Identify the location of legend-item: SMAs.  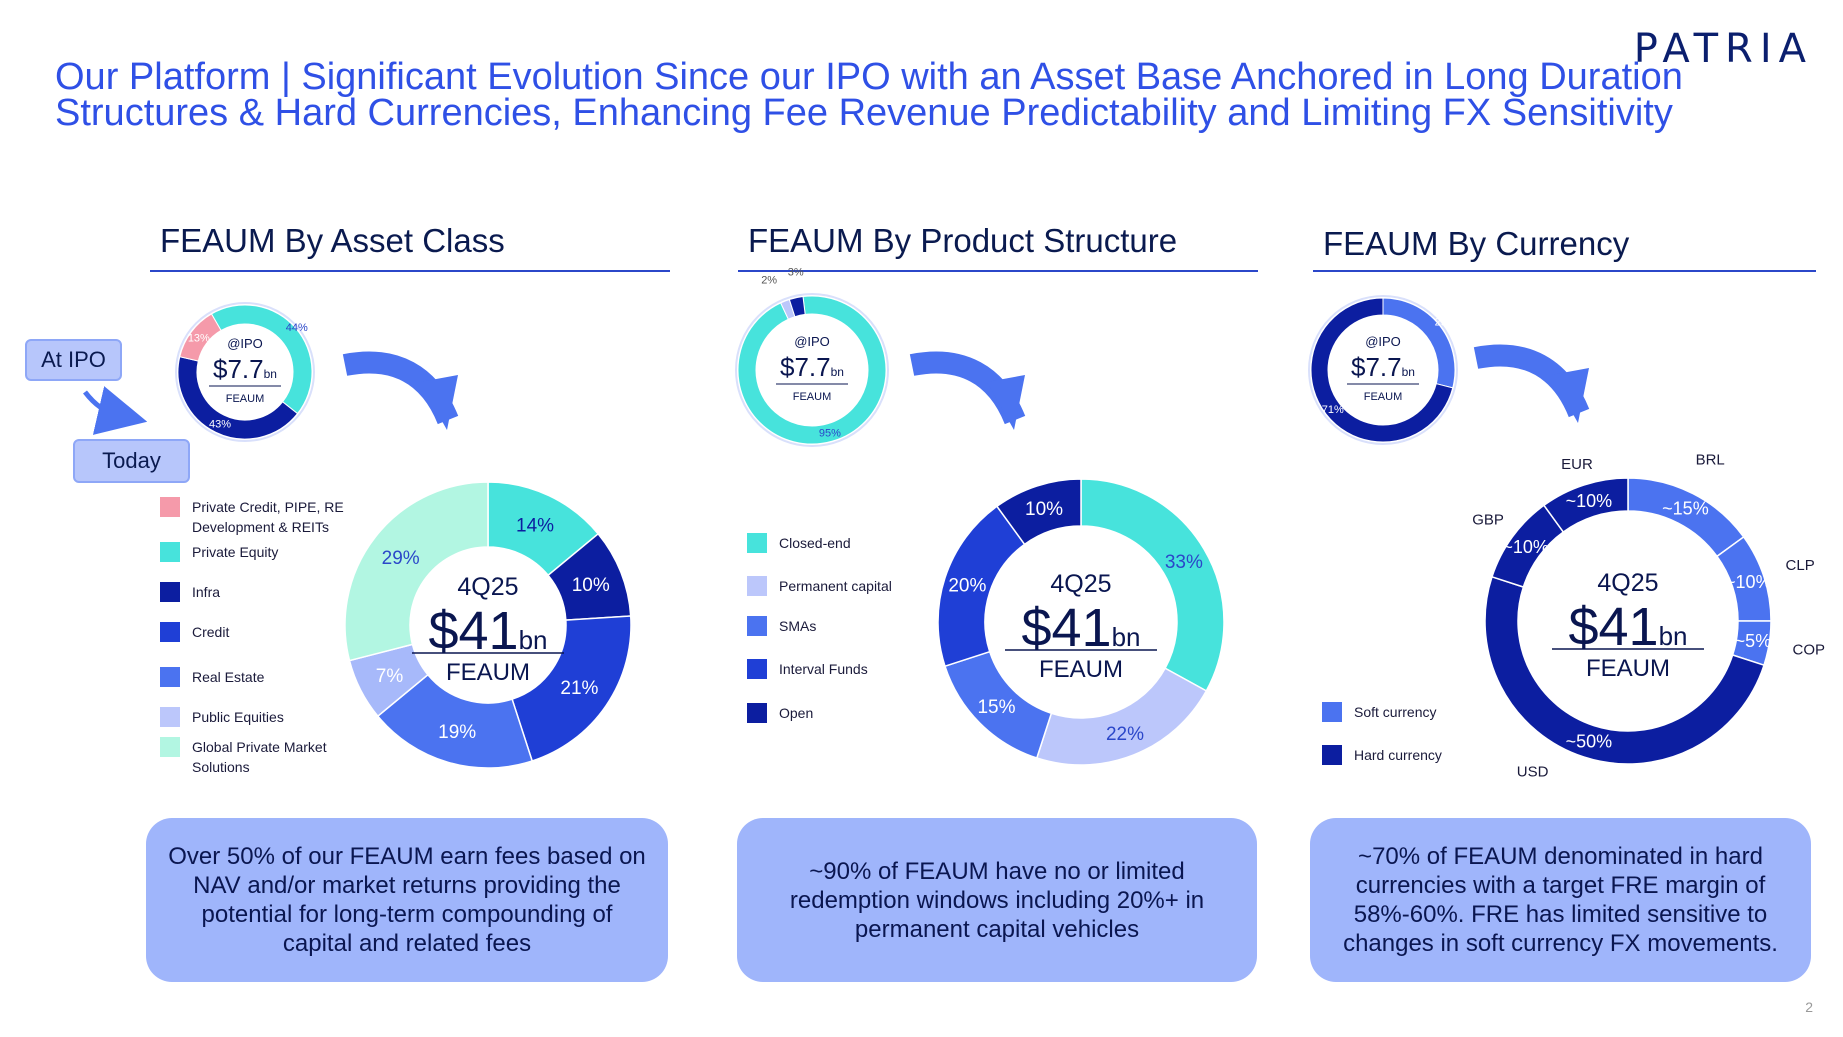
(847, 637).